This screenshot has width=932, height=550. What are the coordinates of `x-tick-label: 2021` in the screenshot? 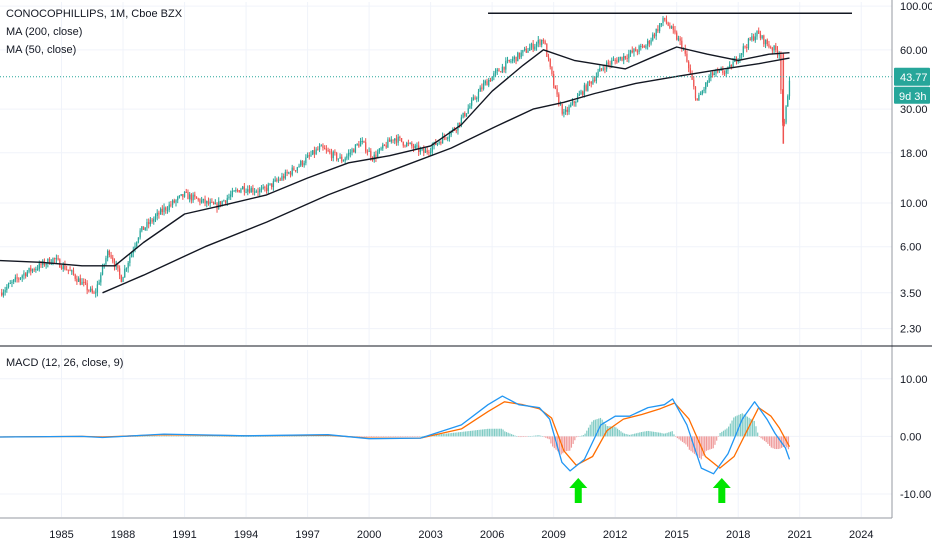 It's located at (799, 535).